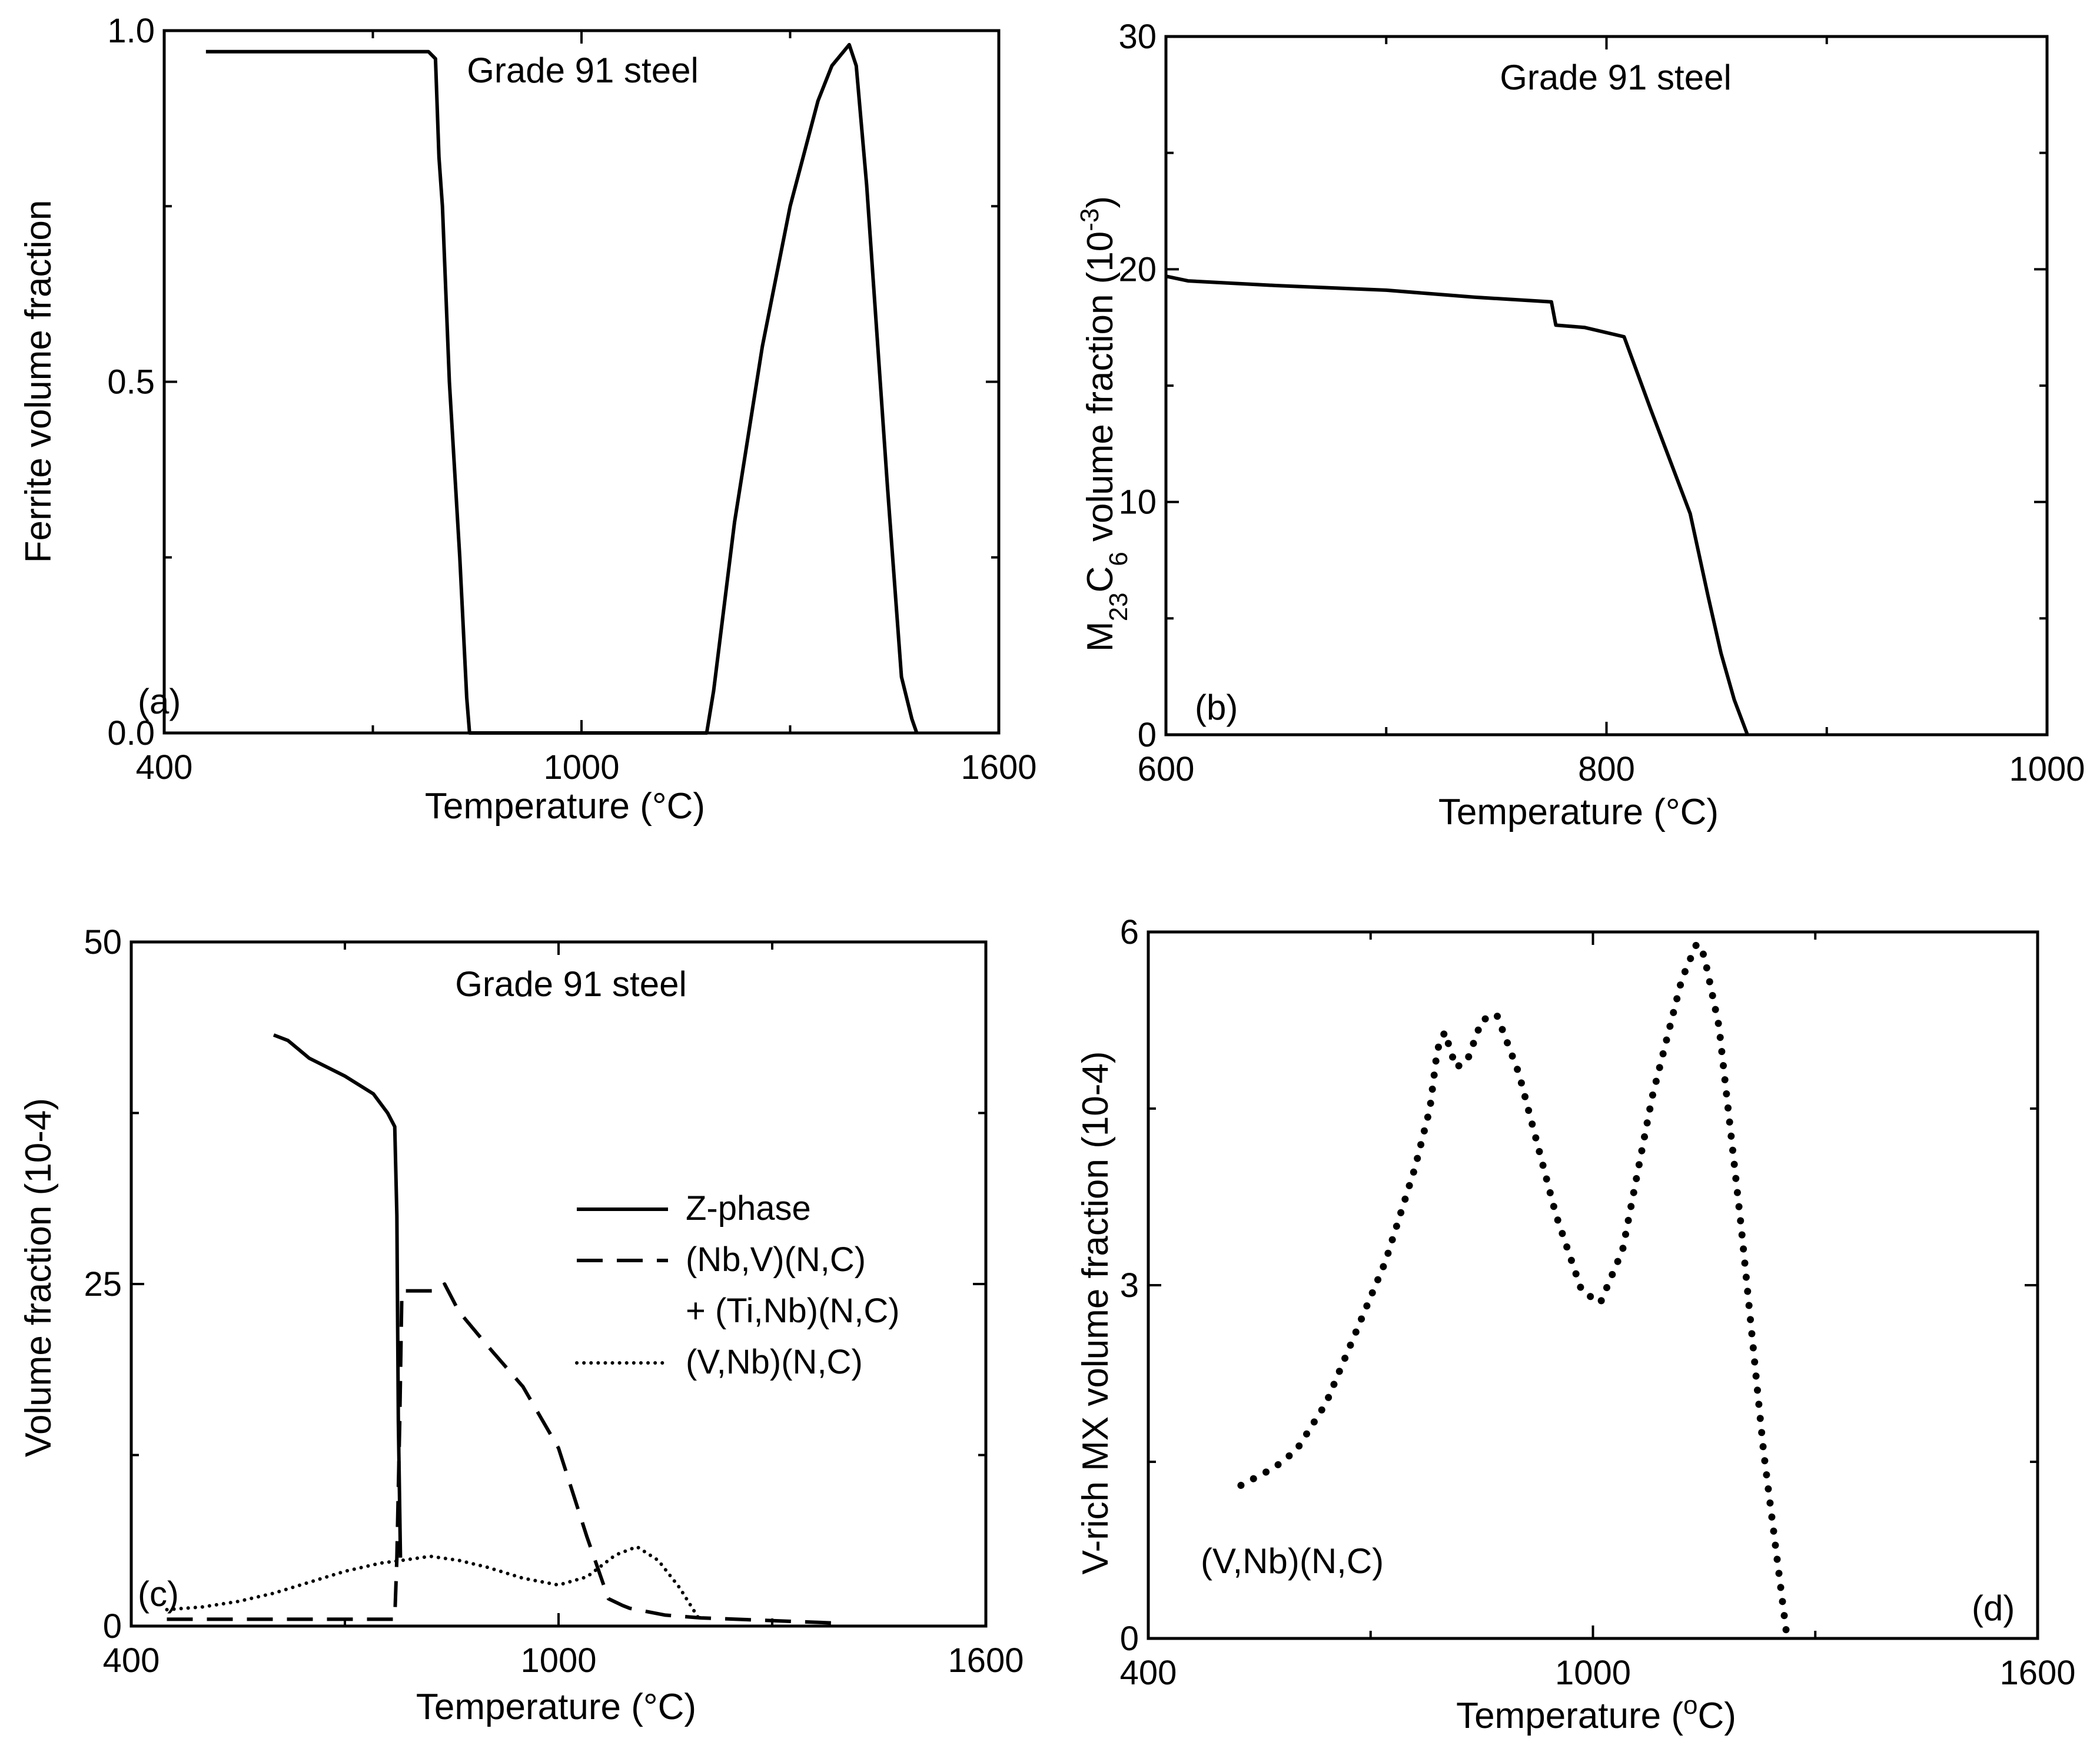 The width and height of the screenshot is (2100, 1745). What do you see at coordinates (748, 1208) in the screenshot?
I see `legend-label: Z-phase` at bounding box center [748, 1208].